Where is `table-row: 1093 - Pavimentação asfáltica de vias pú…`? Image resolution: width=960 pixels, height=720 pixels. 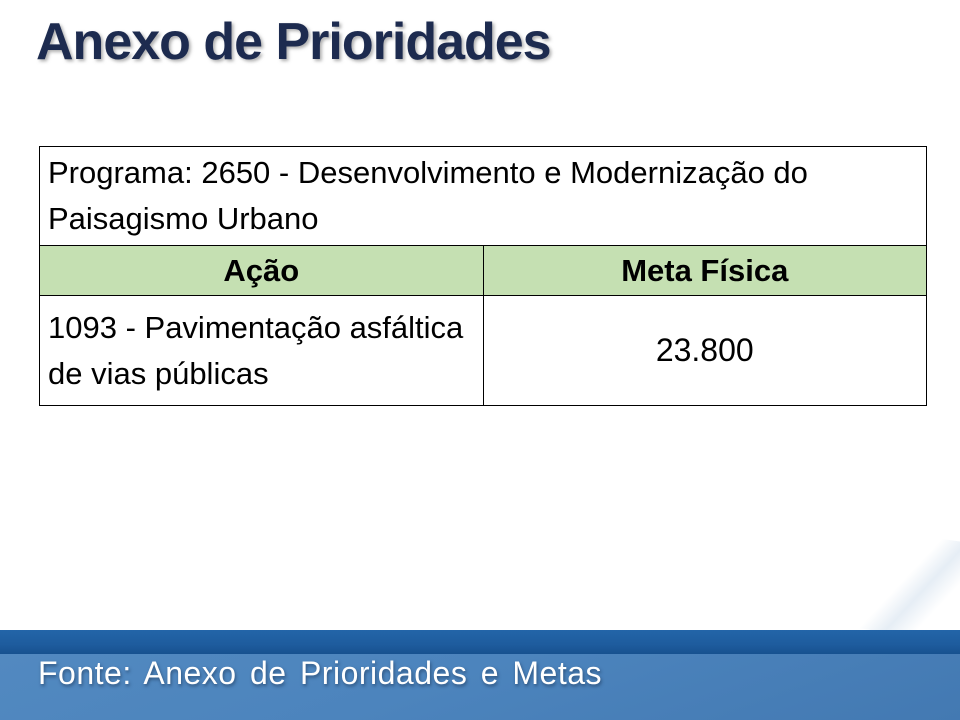 table-row: 1093 - Pavimentação asfáltica de vias pú… is located at coordinates (483, 350).